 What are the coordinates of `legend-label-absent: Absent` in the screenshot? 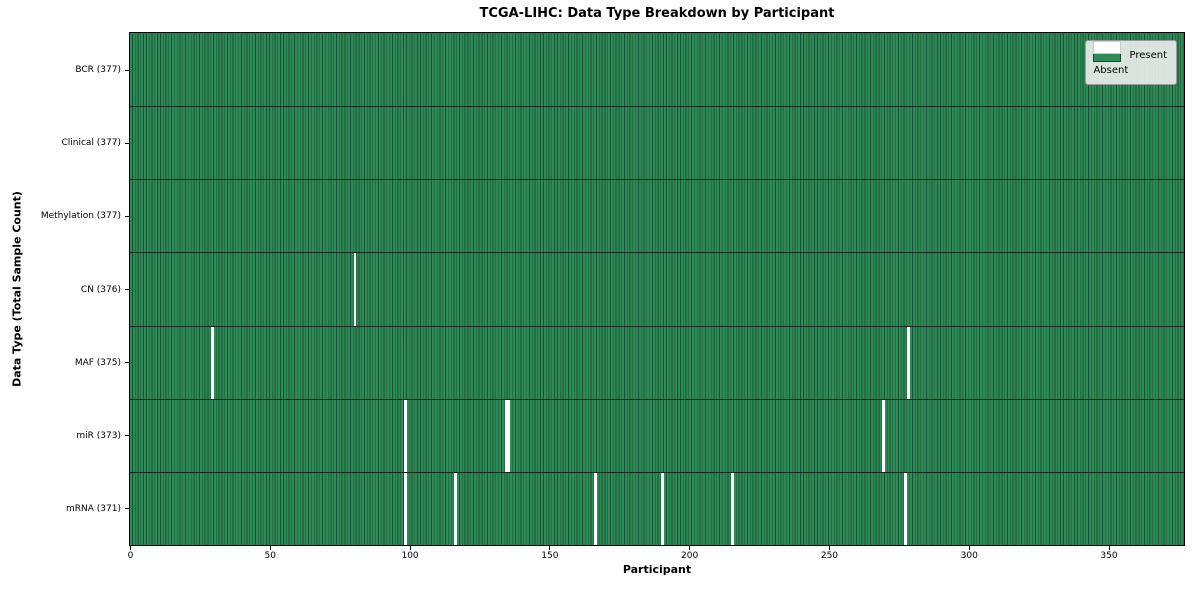 It's located at (1111, 70).